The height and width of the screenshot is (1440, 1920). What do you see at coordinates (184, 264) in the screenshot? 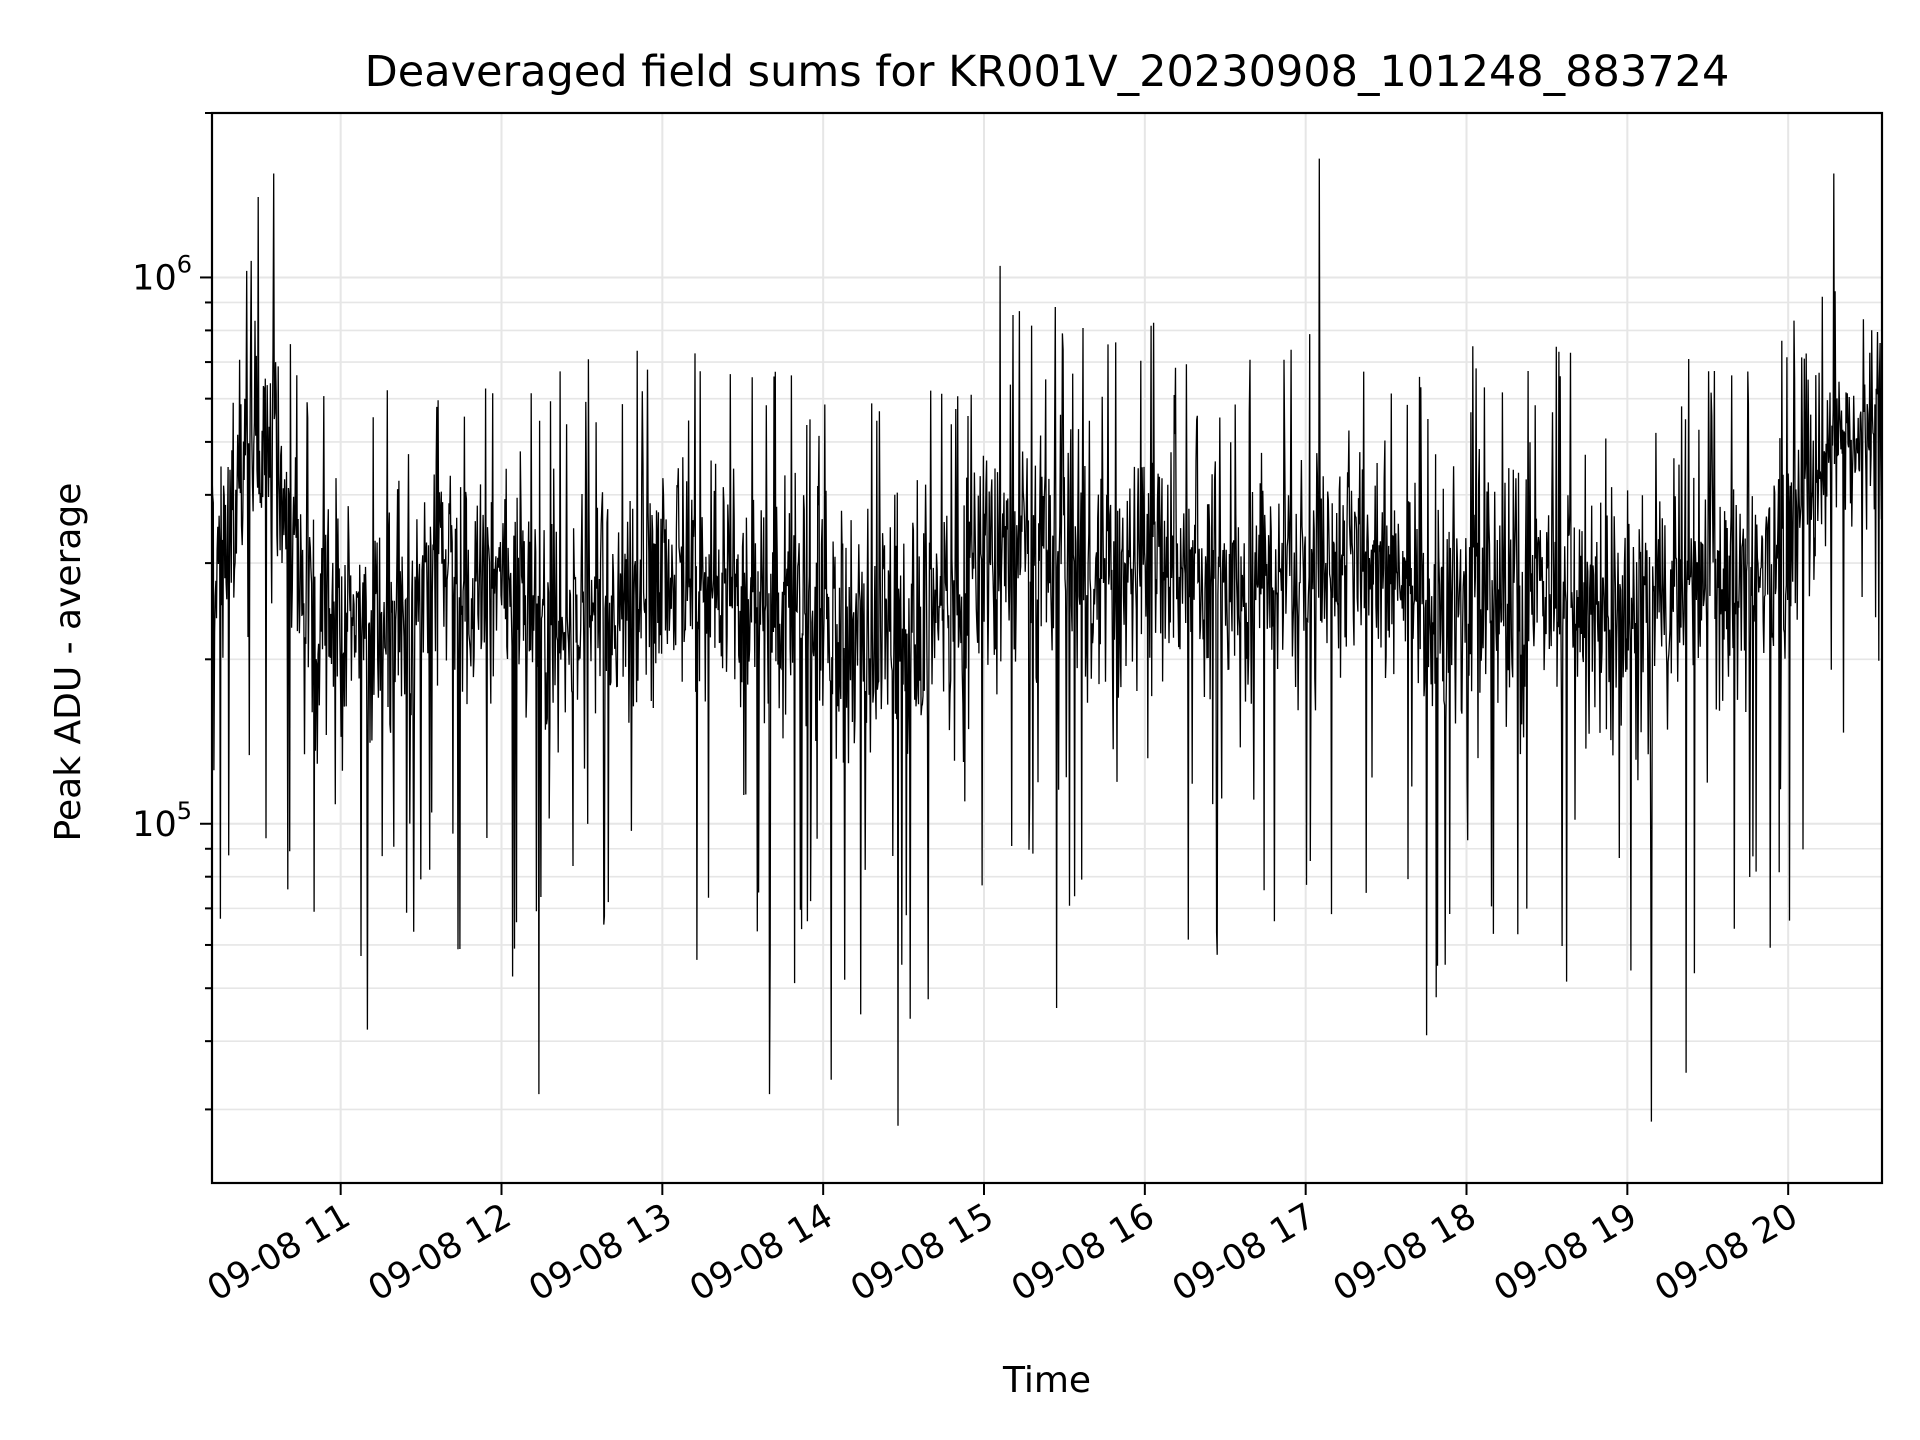
I see `y-tick-label-exponent: 6` at bounding box center [184, 264].